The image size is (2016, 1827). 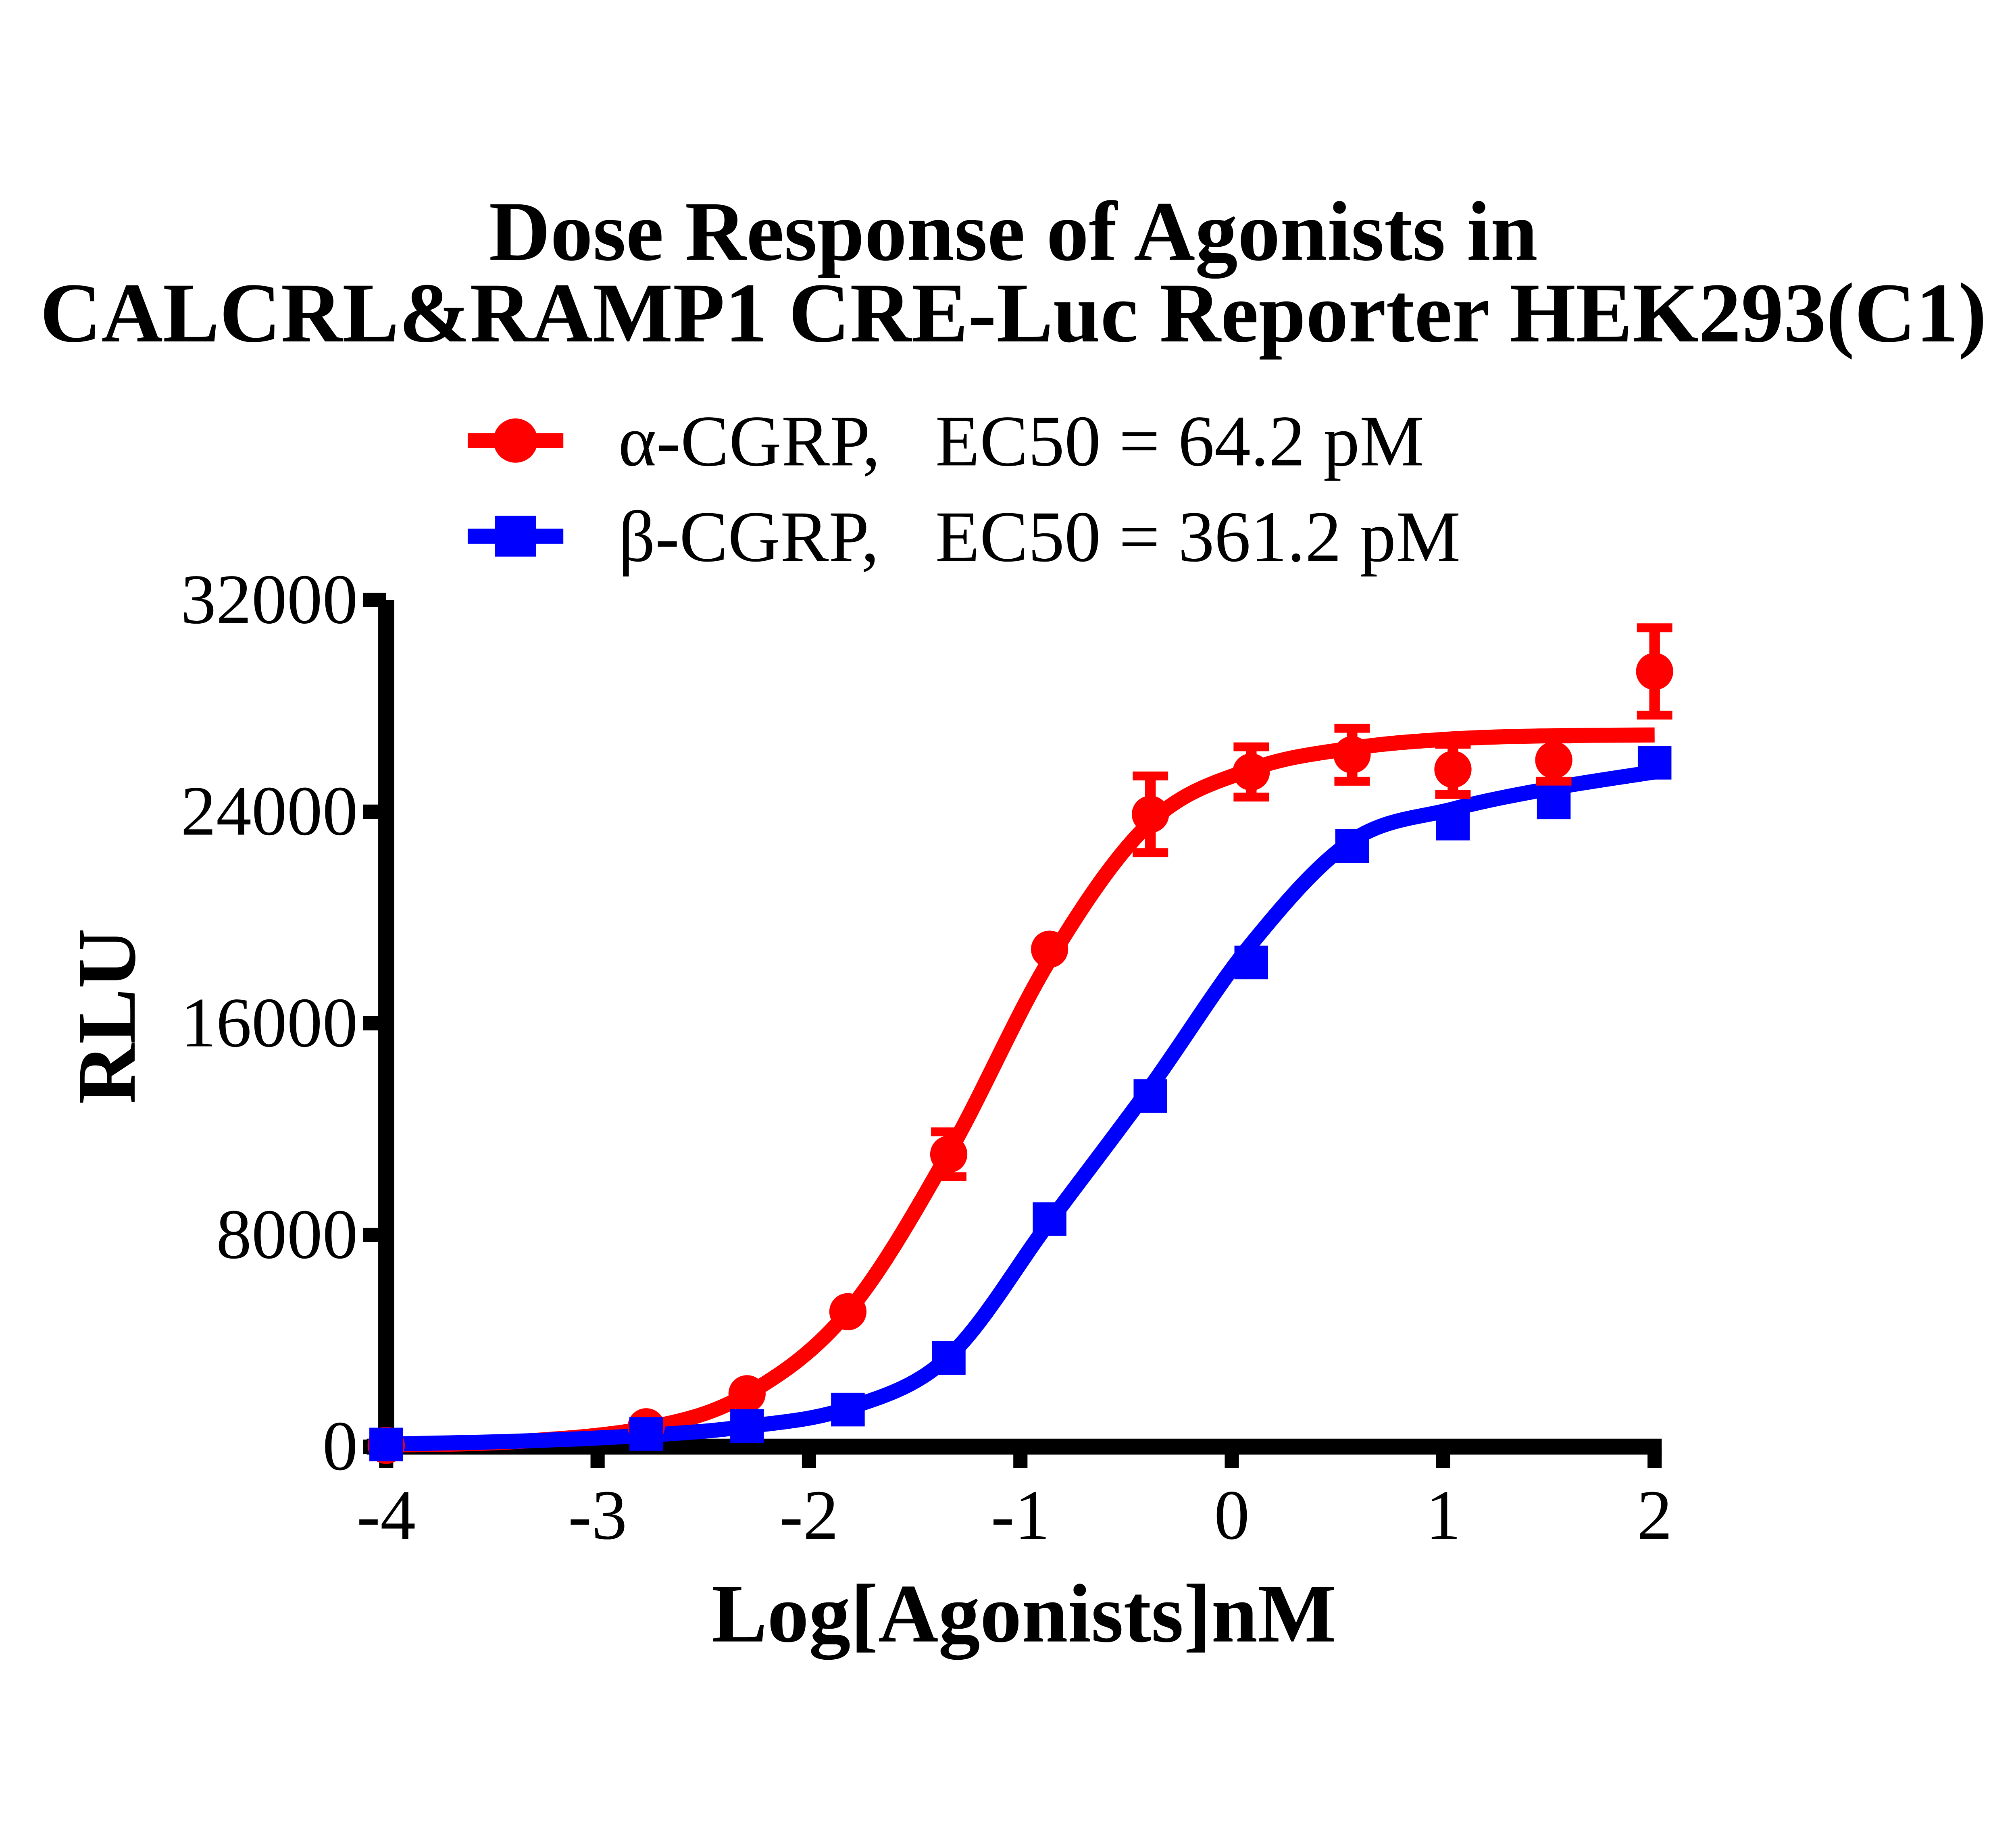 What do you see at coordinates (809, 1515) in the screenshot?
I see `x-tick-label: -2` at bounding box center [809, 1515].